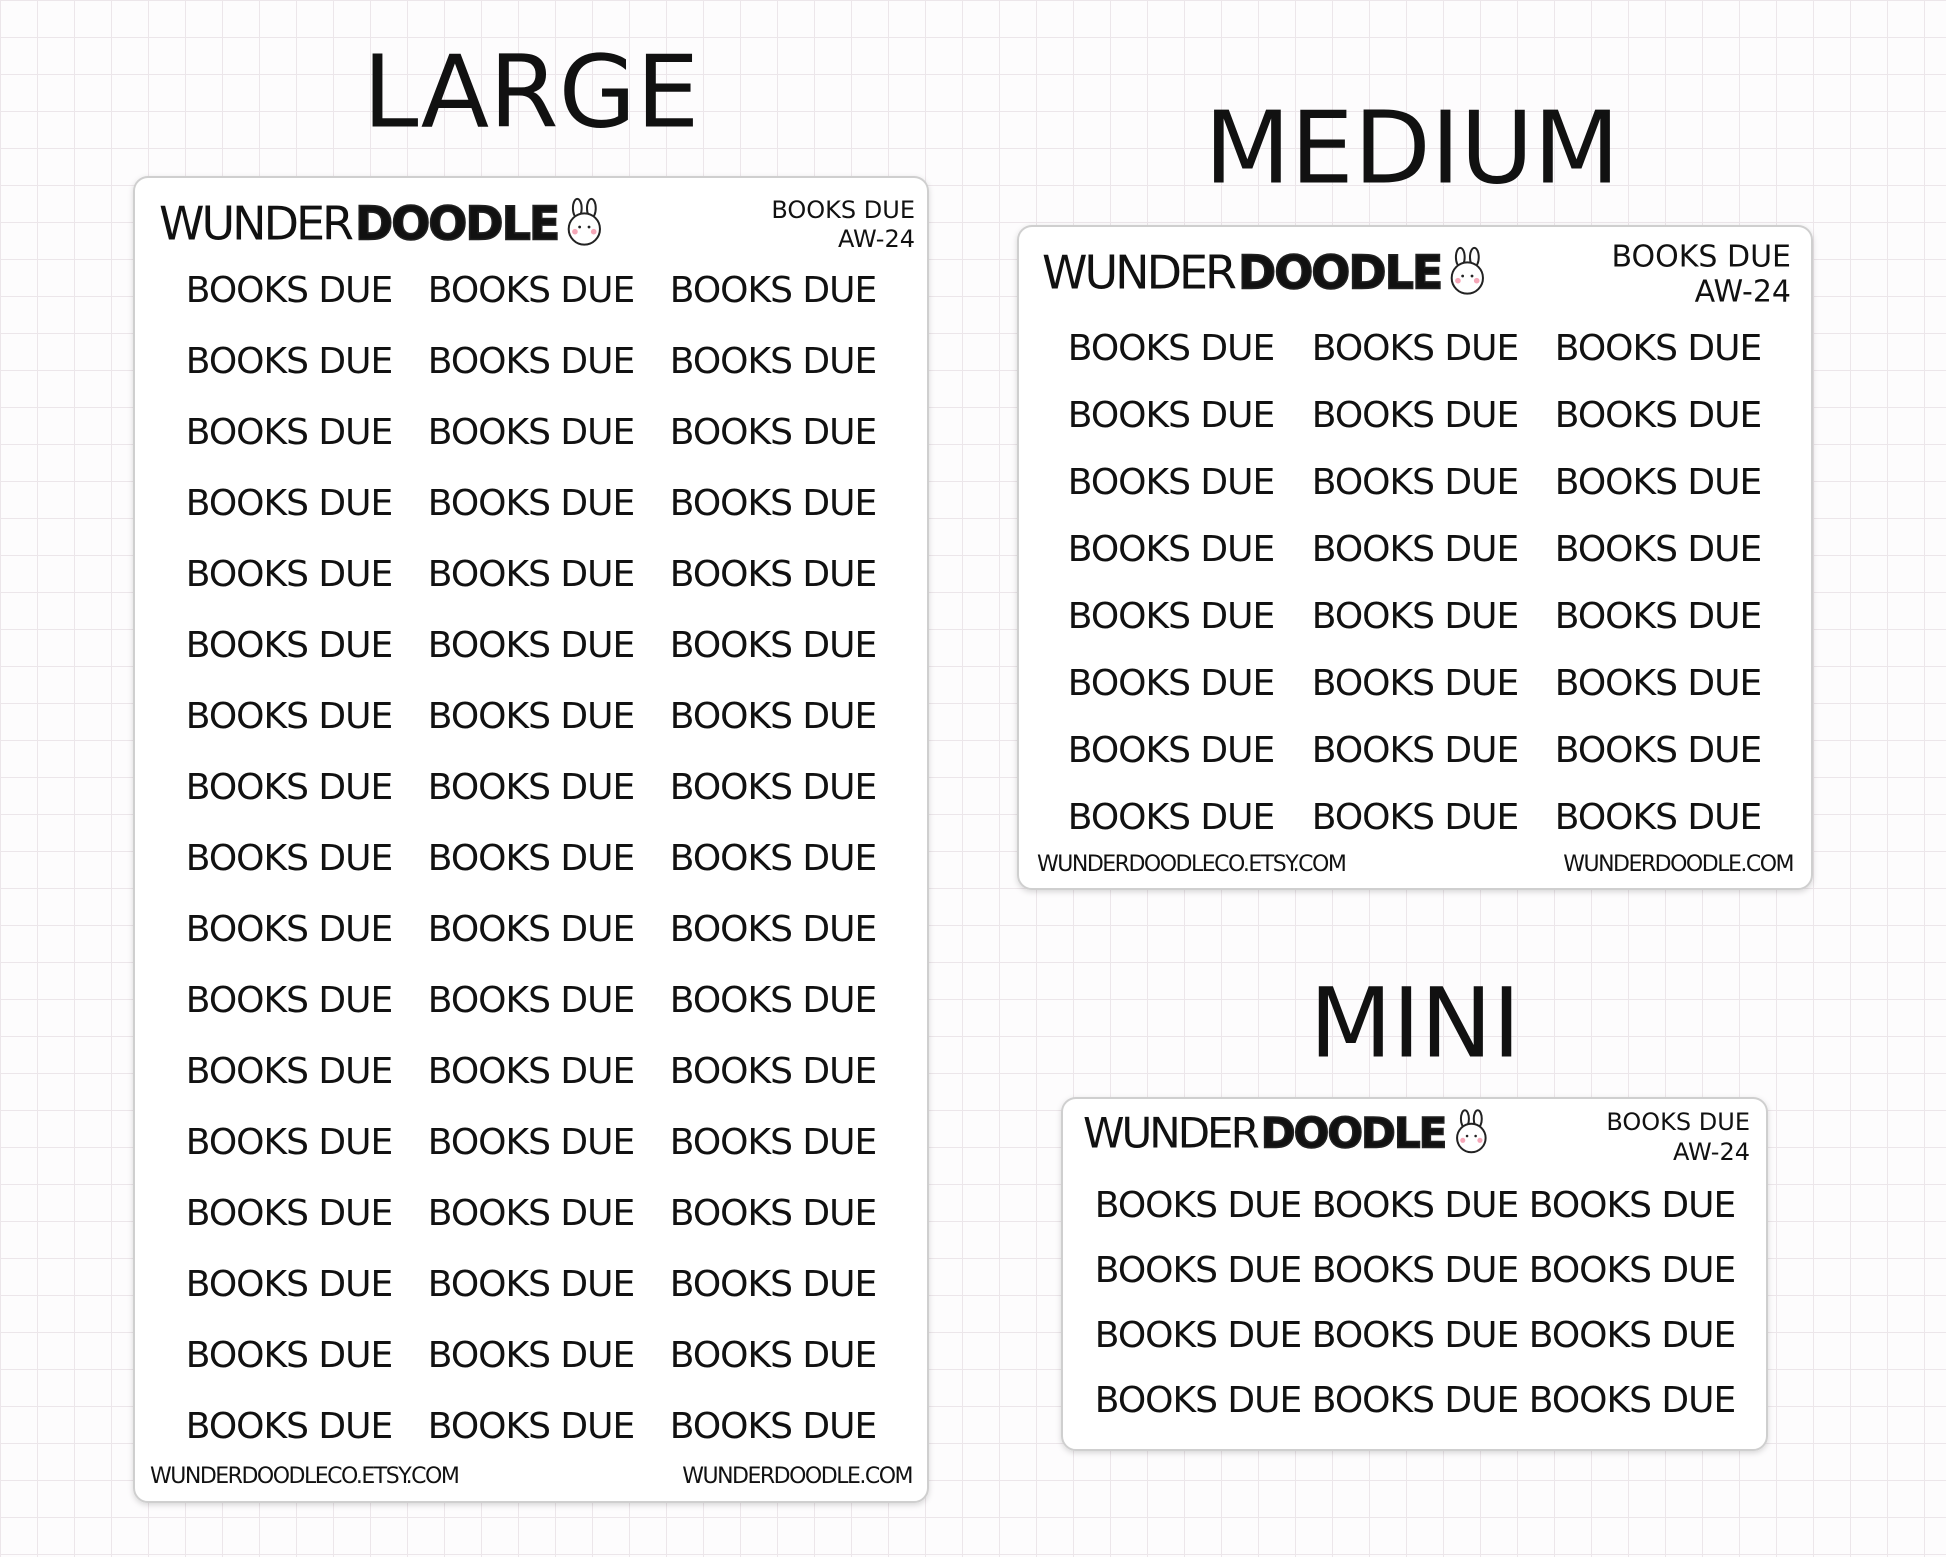  What do you see at coordinates (1678, 864) in the screenshot?
I see `footer-link: WUNDERDOODLE.COM` at bounding box center [1678, 864].